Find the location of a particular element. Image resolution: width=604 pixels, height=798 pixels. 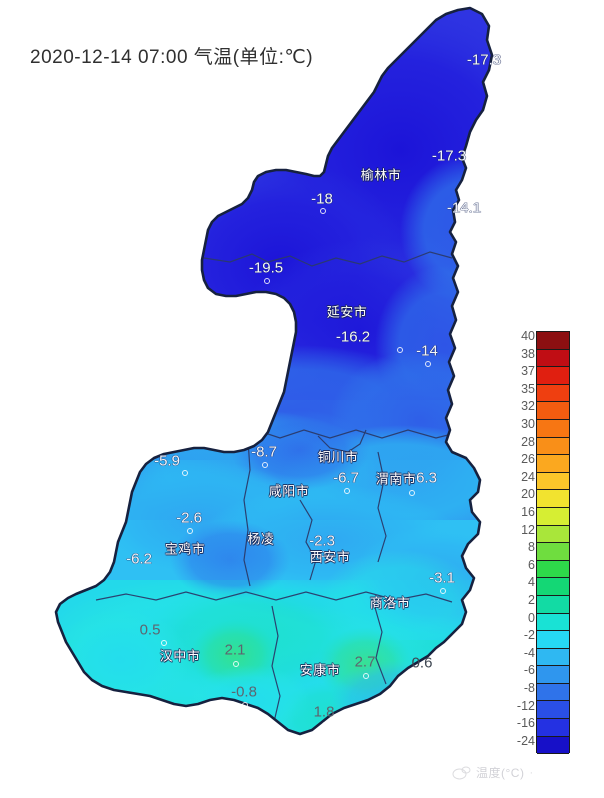

legend-tick: -16 is located at coordinates (525, 723).